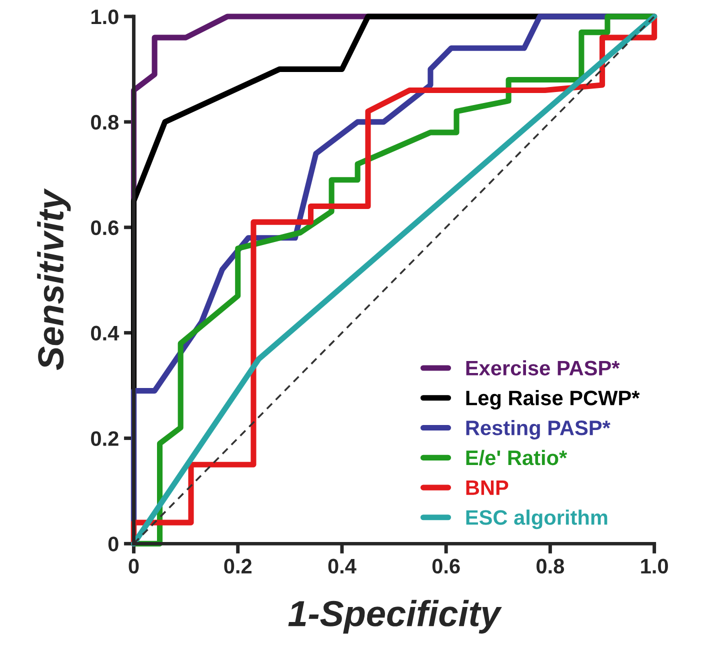 Image resolution: width=723 pixels, height=659 pixels. What do you see at coordinates (104, 228) in the screenshot?
I see `y-tick-label: 0.6` at bounding box center [104, 228].